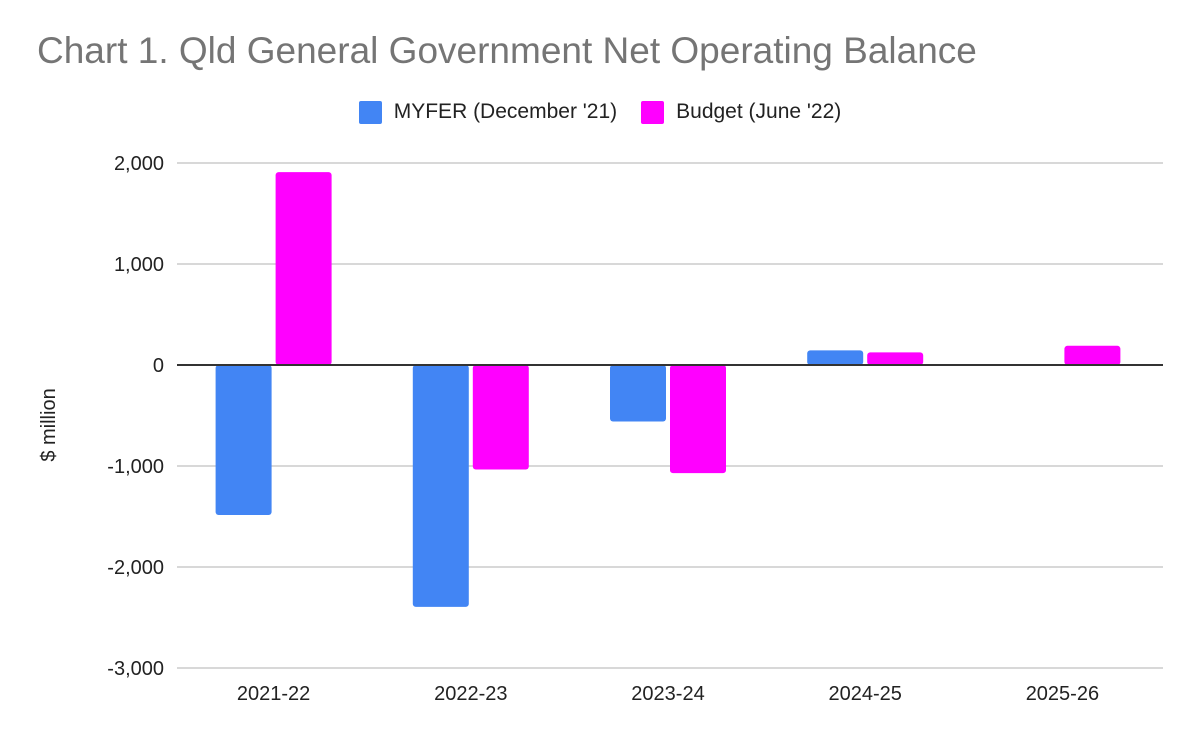 Image resolution: width=1200 pixels, height=742 pixels. I want to click on legend: MYFER (December '21) Budget (June '22), so click(600, 112).